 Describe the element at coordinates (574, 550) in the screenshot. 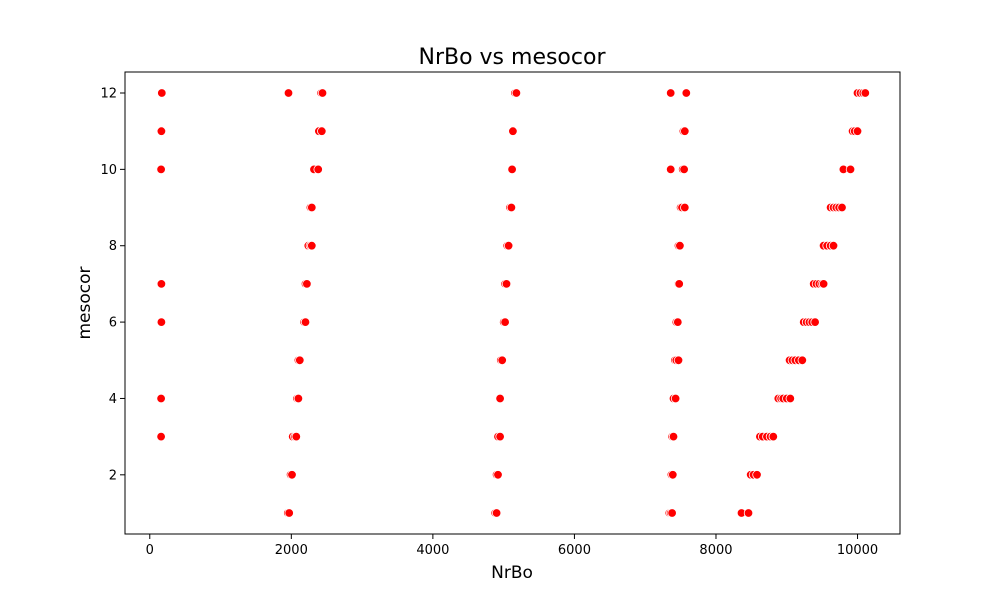

I see `x-tick-label: 6000` at that location.